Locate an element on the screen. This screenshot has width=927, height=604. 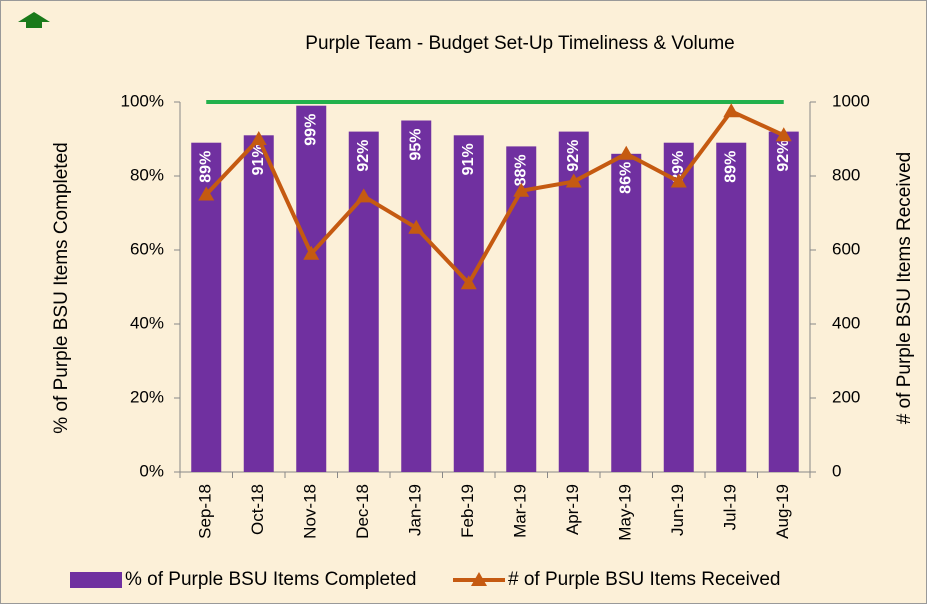
x-tick-label: Jul-19 is located at coordinates (730, 507).